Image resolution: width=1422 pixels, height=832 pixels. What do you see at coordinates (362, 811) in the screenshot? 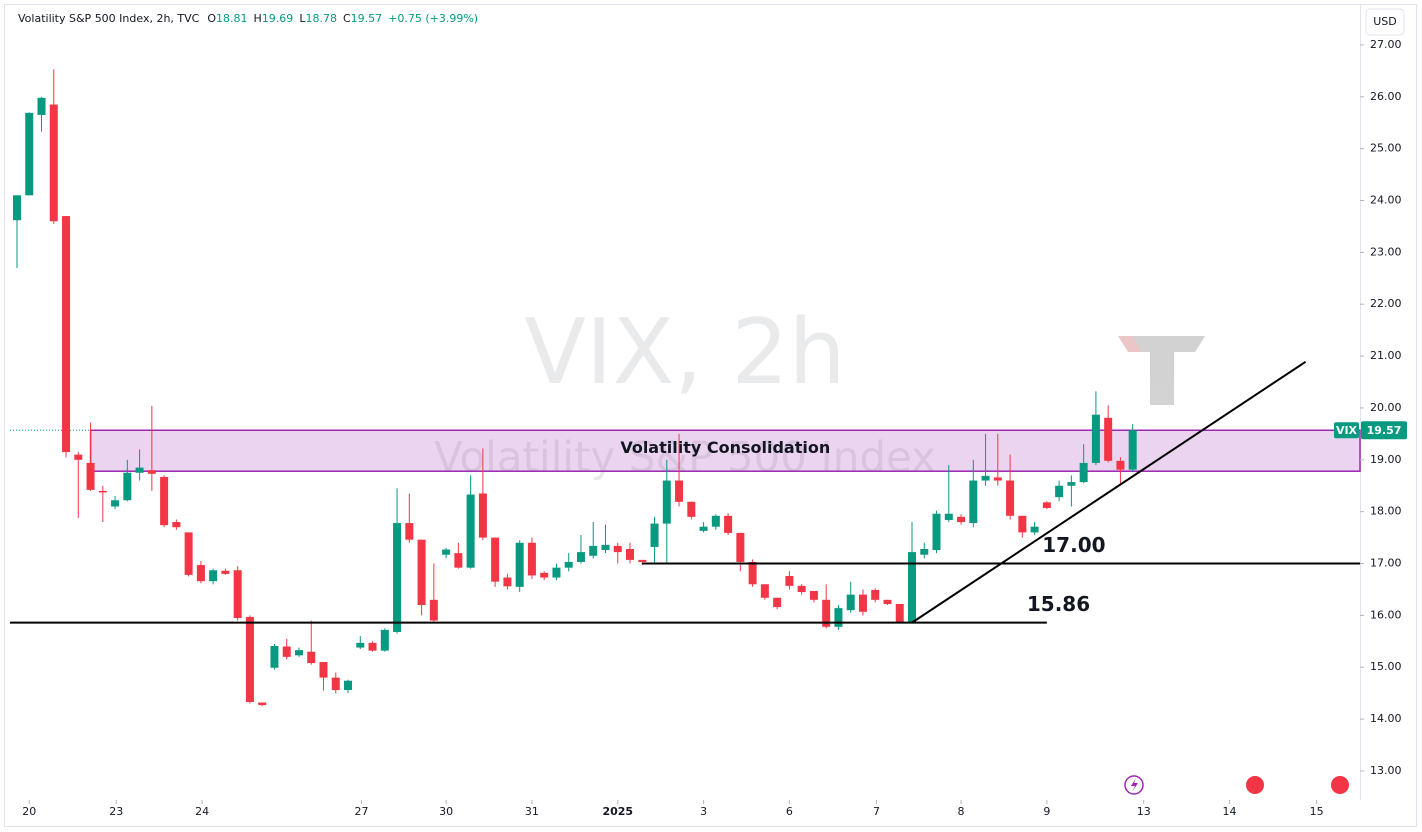
I see `x-tick-label: 27` at bounding box center [362, 811].